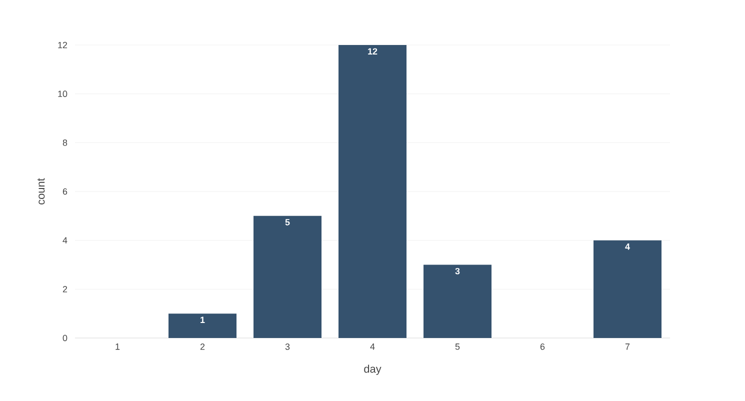 This screenshot has height=401, width=745. Describe the element at coordinates (202, 347) in the screenshot. I see `x-tick-label: 2` at that location.